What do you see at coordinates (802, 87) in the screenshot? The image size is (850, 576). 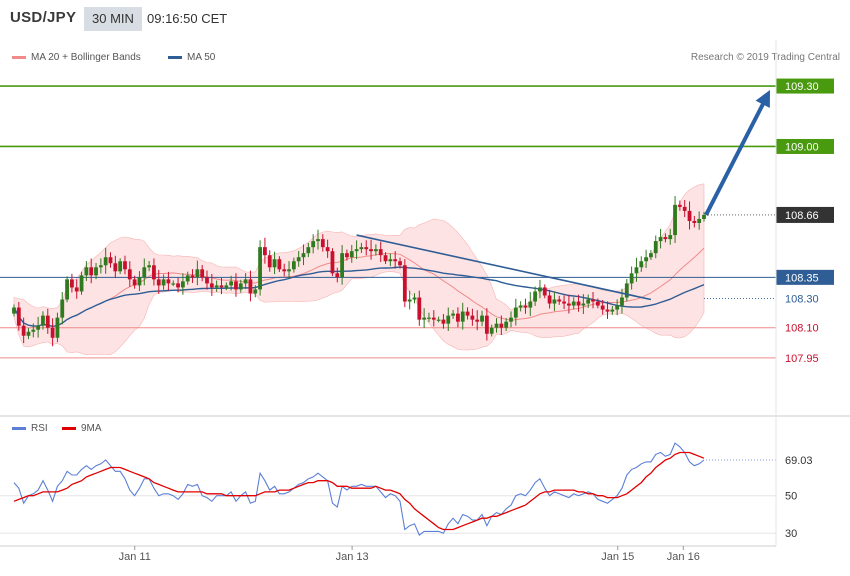 I see `level-label-109.30: 109.30` at bounding box center [802, 87].